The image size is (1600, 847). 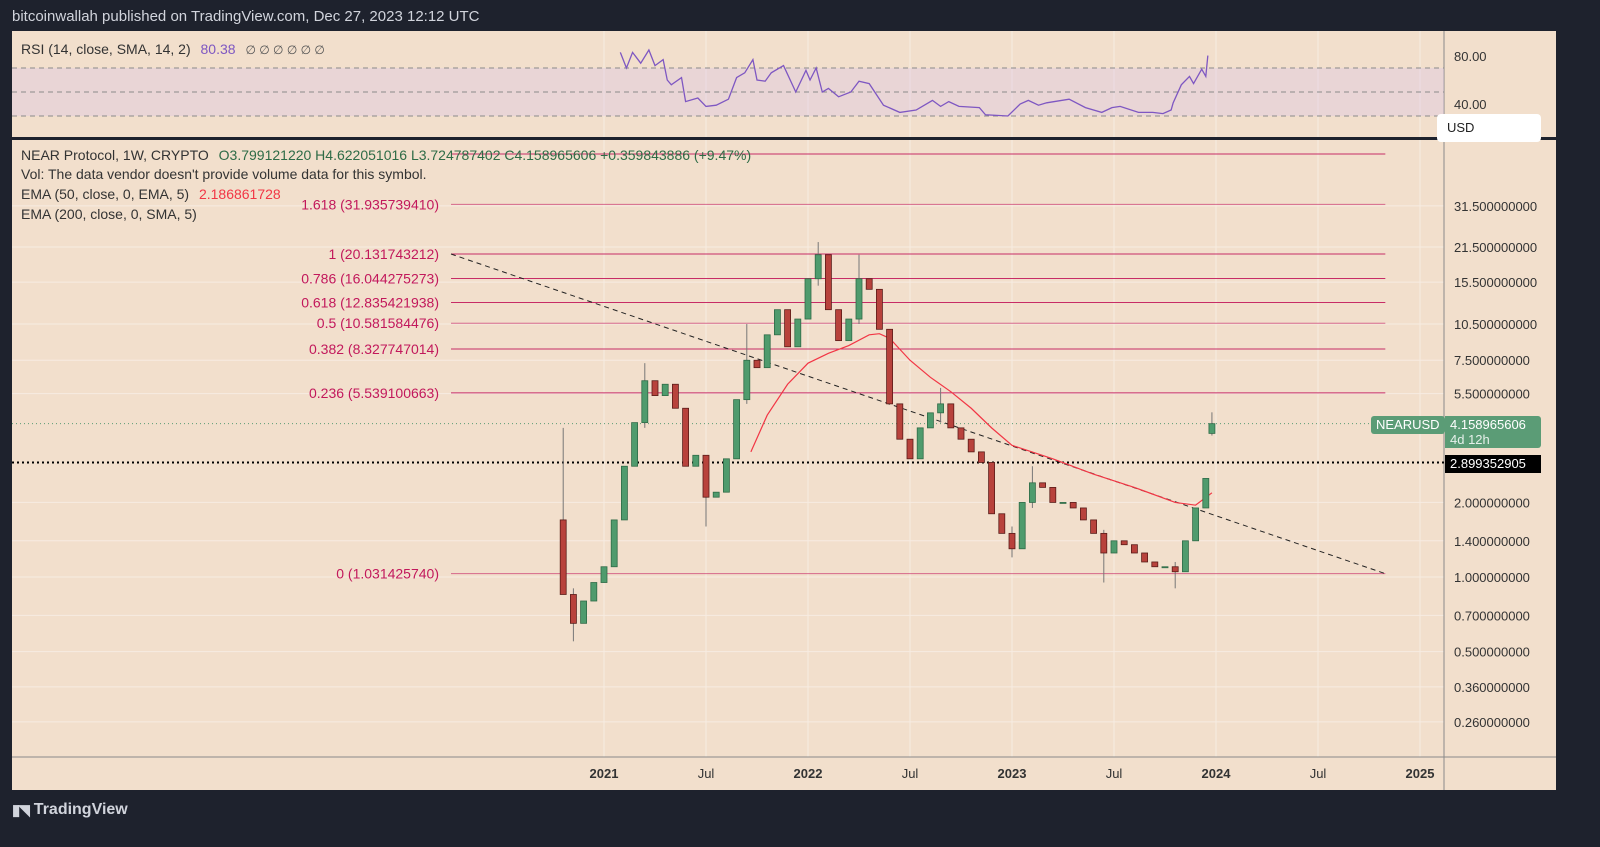 I want to click on time-axis-label: 2023, so click(x=1012, y=773).